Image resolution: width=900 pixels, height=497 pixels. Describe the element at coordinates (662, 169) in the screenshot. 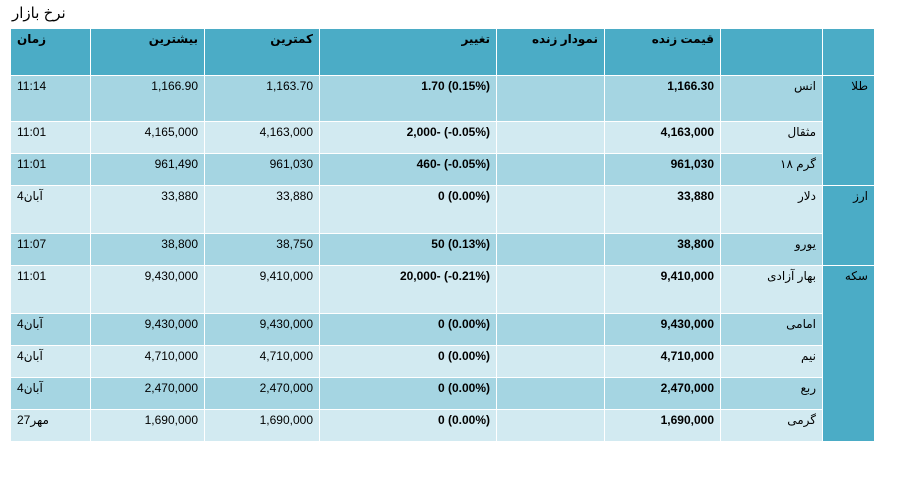

I see `cell-price: 961,030` at that location.